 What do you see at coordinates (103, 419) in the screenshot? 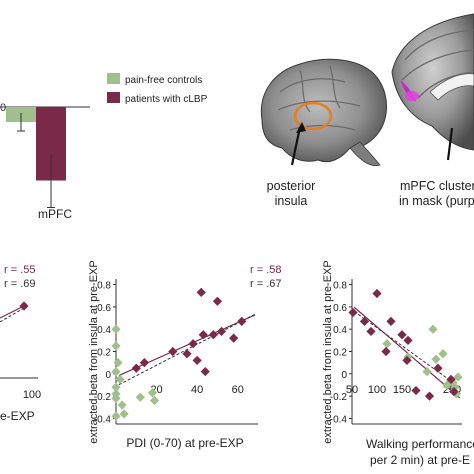
I see `middle-y-tick-label: -0.4` at bounding box center [103, 419].